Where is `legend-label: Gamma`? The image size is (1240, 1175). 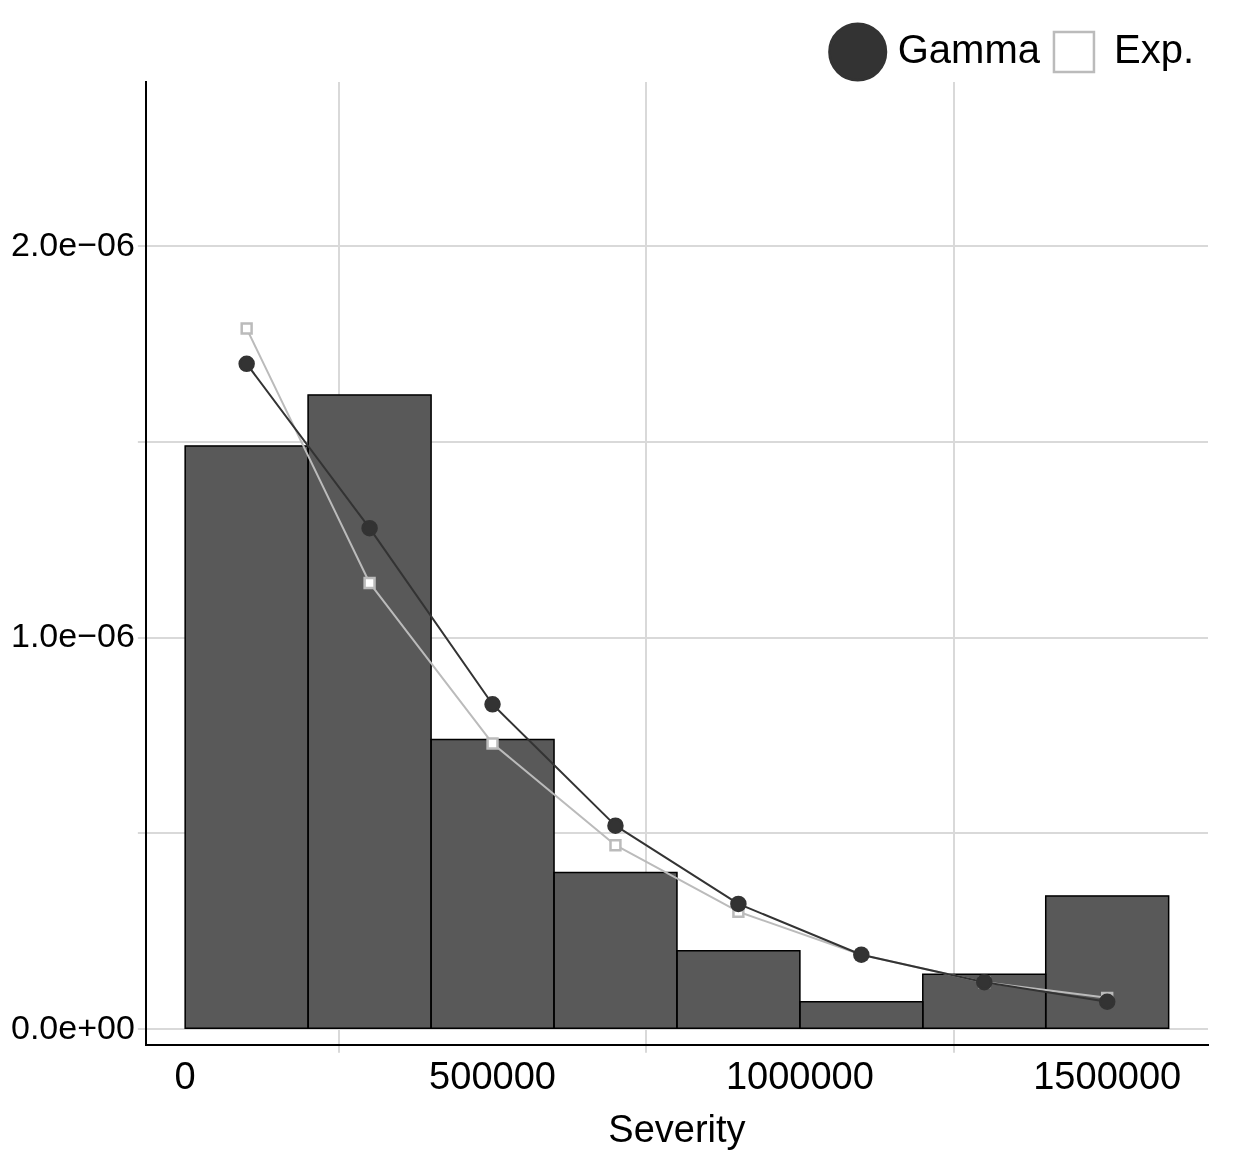 legend-label: Gamma is located at coordinates (969, 49).